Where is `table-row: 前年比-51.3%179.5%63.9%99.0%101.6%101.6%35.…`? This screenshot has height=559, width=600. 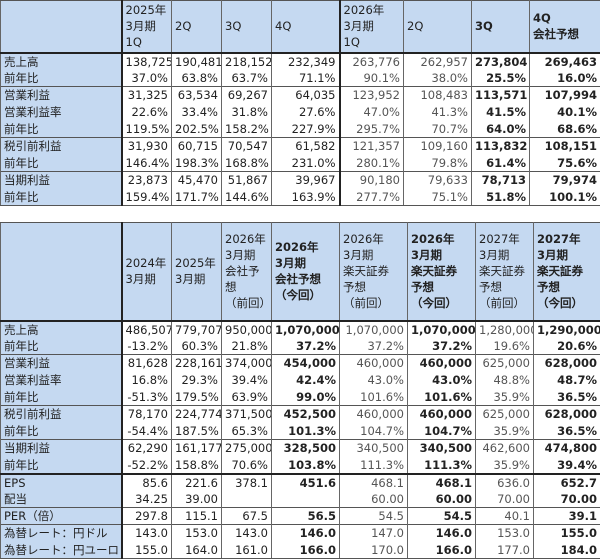
table-row: 前年比-51.3%179.5%63.9%99.0%101.6%101.6%35.… is located at coordinates (300, 397).